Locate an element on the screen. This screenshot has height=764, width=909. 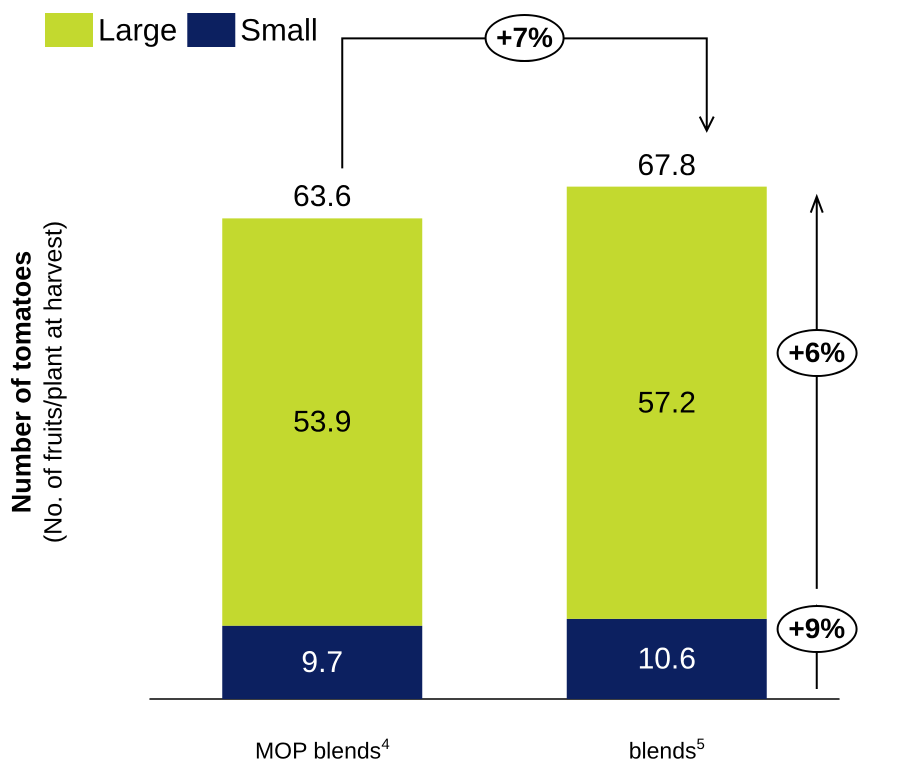
data-label: 9.7 is located at coordinates (322, 662).